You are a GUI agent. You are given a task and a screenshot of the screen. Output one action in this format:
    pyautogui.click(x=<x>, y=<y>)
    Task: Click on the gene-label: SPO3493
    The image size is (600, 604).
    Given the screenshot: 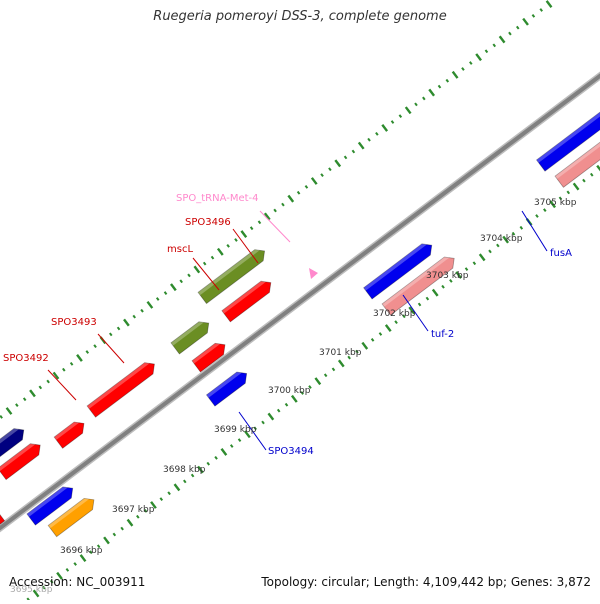 What is the action you would take?
    pyautogui.click(x=74, y=322)
    